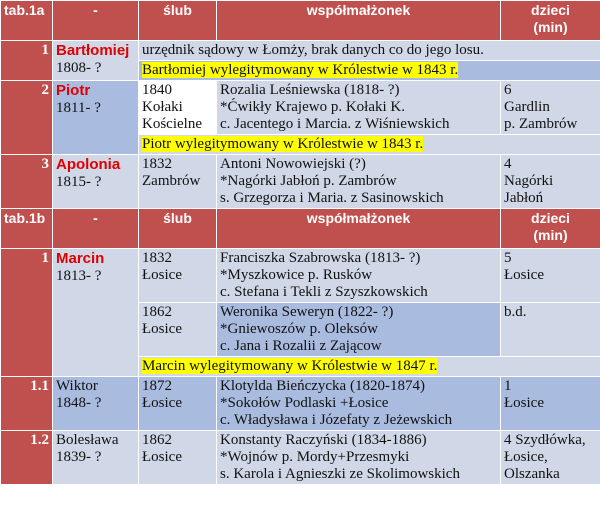 This screenshot has height=509, width=600. I want to click on marriage-info: 1832 Łosice, so click(177, 275).